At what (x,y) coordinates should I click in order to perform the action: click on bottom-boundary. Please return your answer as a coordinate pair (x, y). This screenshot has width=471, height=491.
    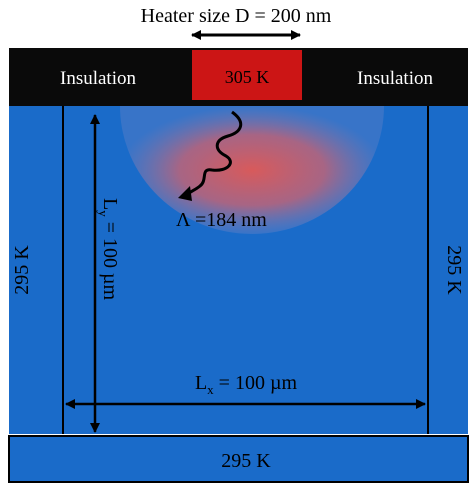
    Looking at the image, I should click on (238, 459).